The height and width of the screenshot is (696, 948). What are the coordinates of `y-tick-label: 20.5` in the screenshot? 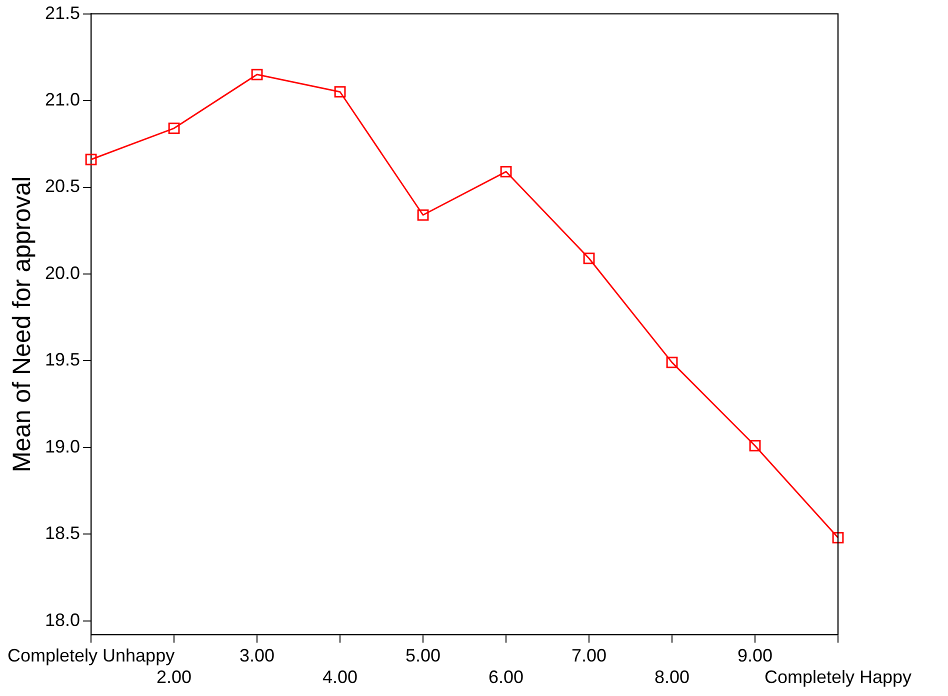 It's located at (62, 186).